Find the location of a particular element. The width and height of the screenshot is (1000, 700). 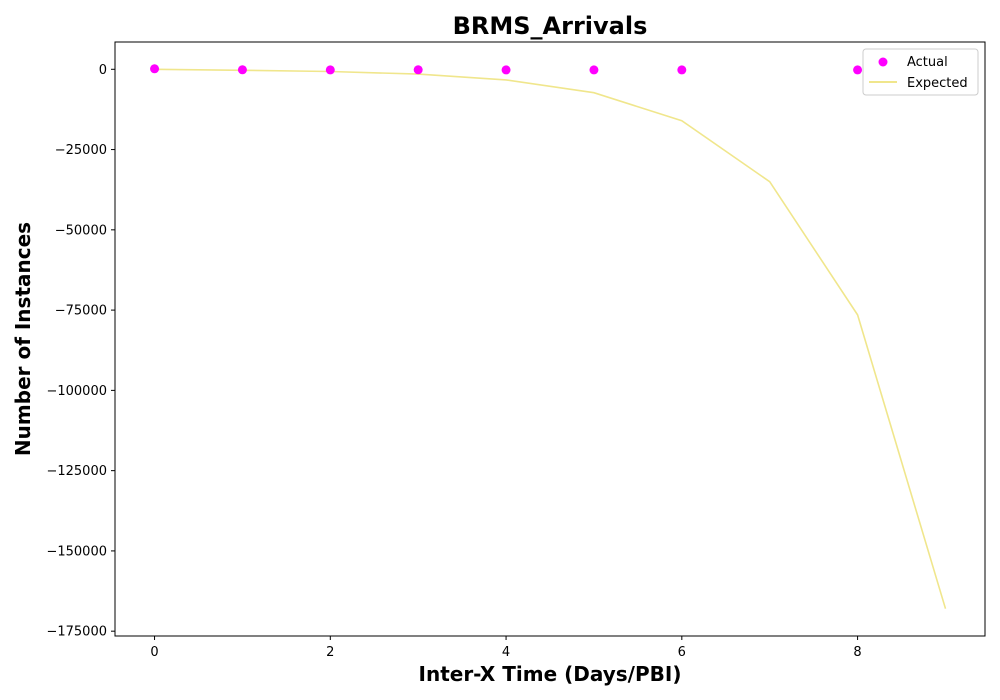

y-tick-label: −75000 is located at coordinates (81, 311).